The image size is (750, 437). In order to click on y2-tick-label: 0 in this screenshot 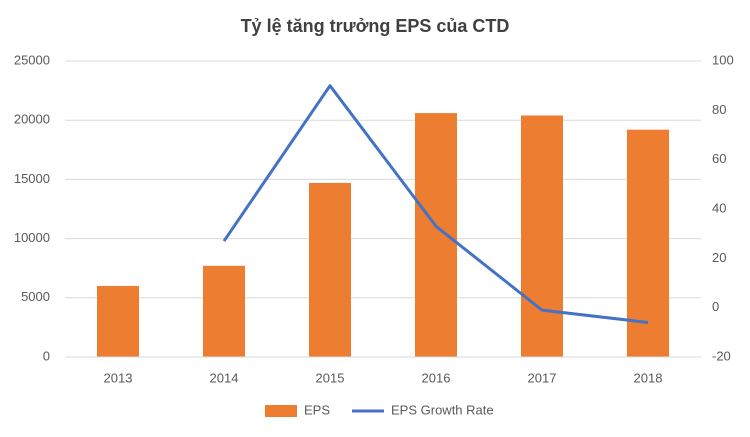, I will do `click(715, 306)`.